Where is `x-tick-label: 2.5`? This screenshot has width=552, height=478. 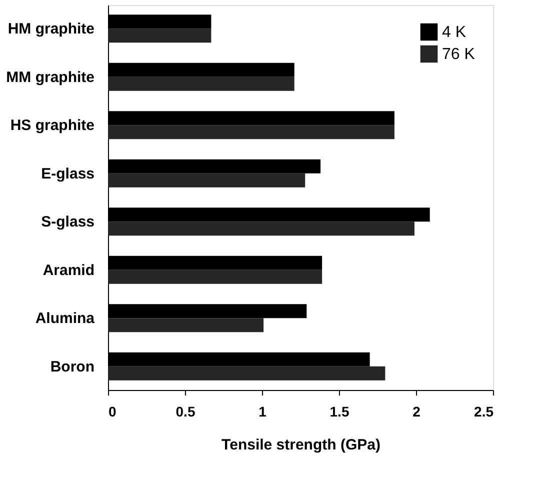 x-tick-label: 2.5 is located at coordinates (484, 412).